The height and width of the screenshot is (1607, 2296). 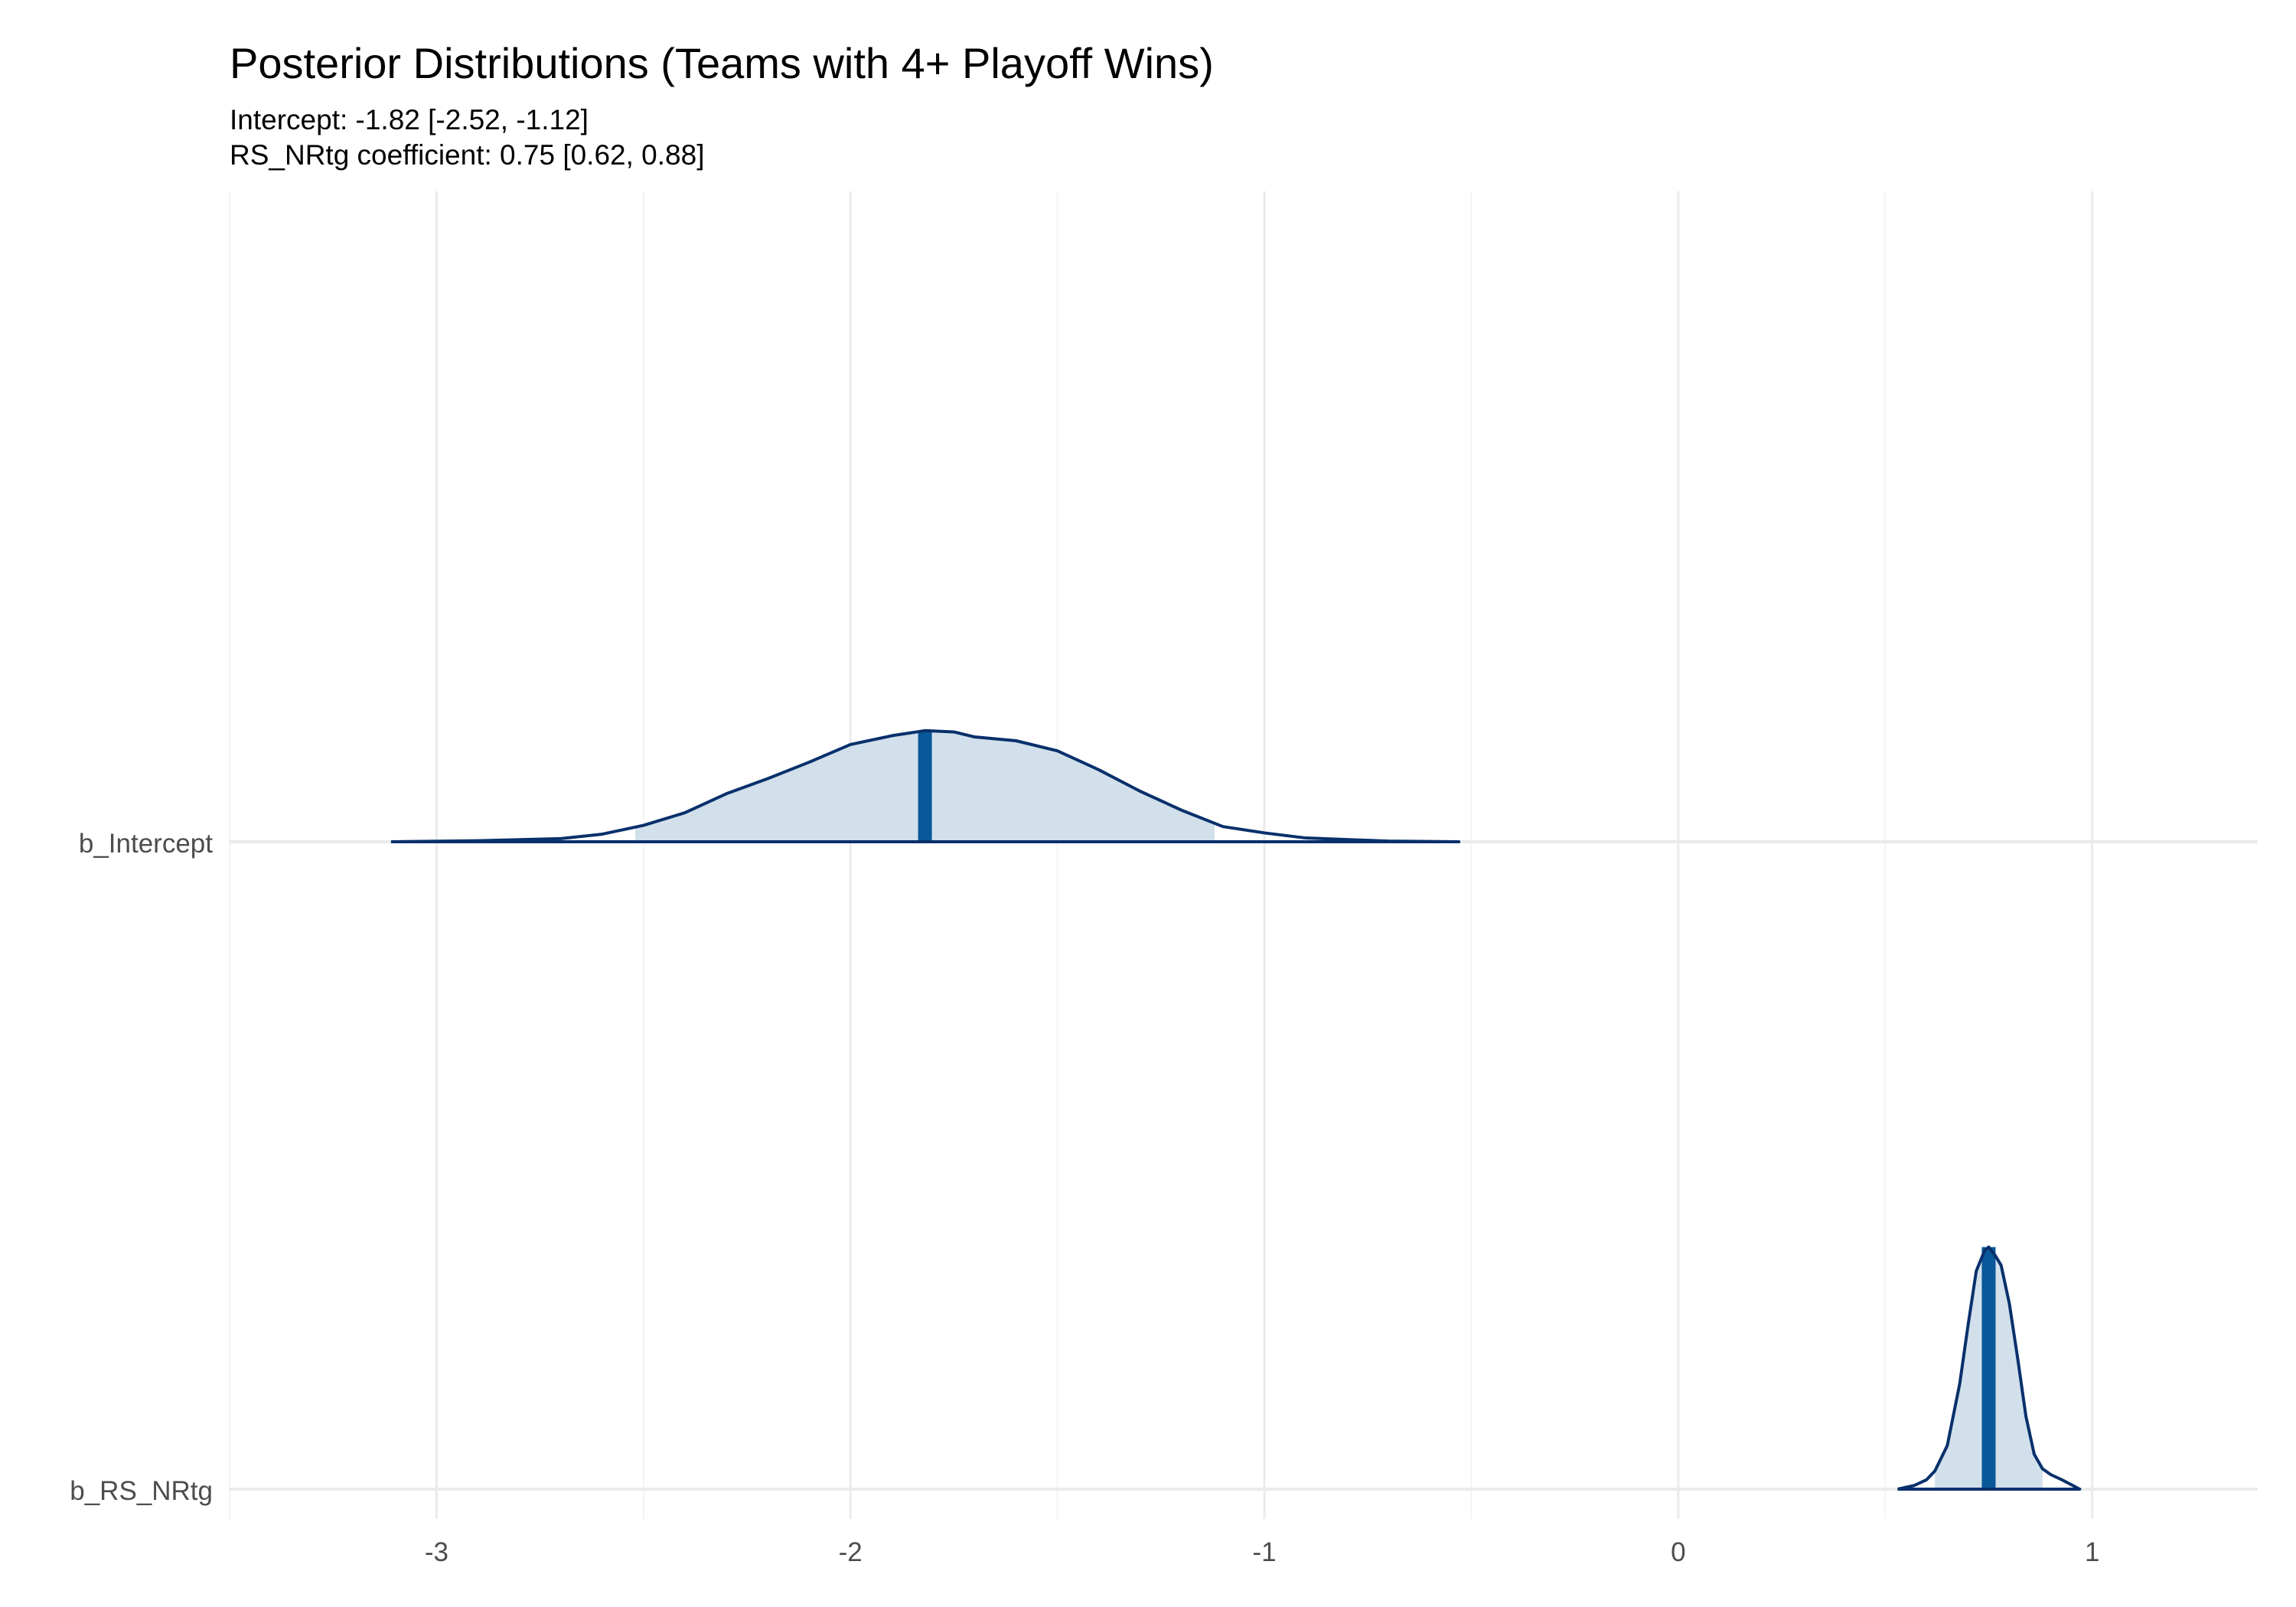 What do you see at coordinates (851, 1552) in the screenshot?
I see `x-tick-label: -2` at bounding box center [851, 1552].